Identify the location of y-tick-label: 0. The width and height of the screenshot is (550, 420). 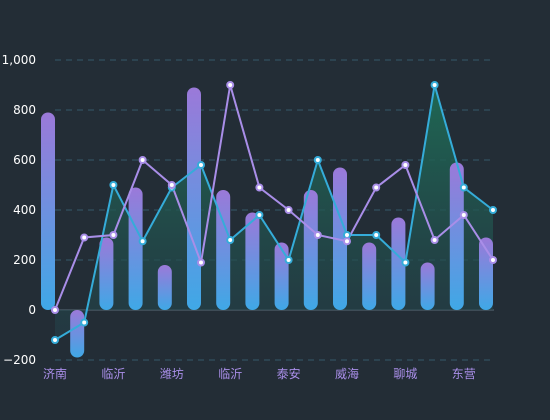
(32, 310).